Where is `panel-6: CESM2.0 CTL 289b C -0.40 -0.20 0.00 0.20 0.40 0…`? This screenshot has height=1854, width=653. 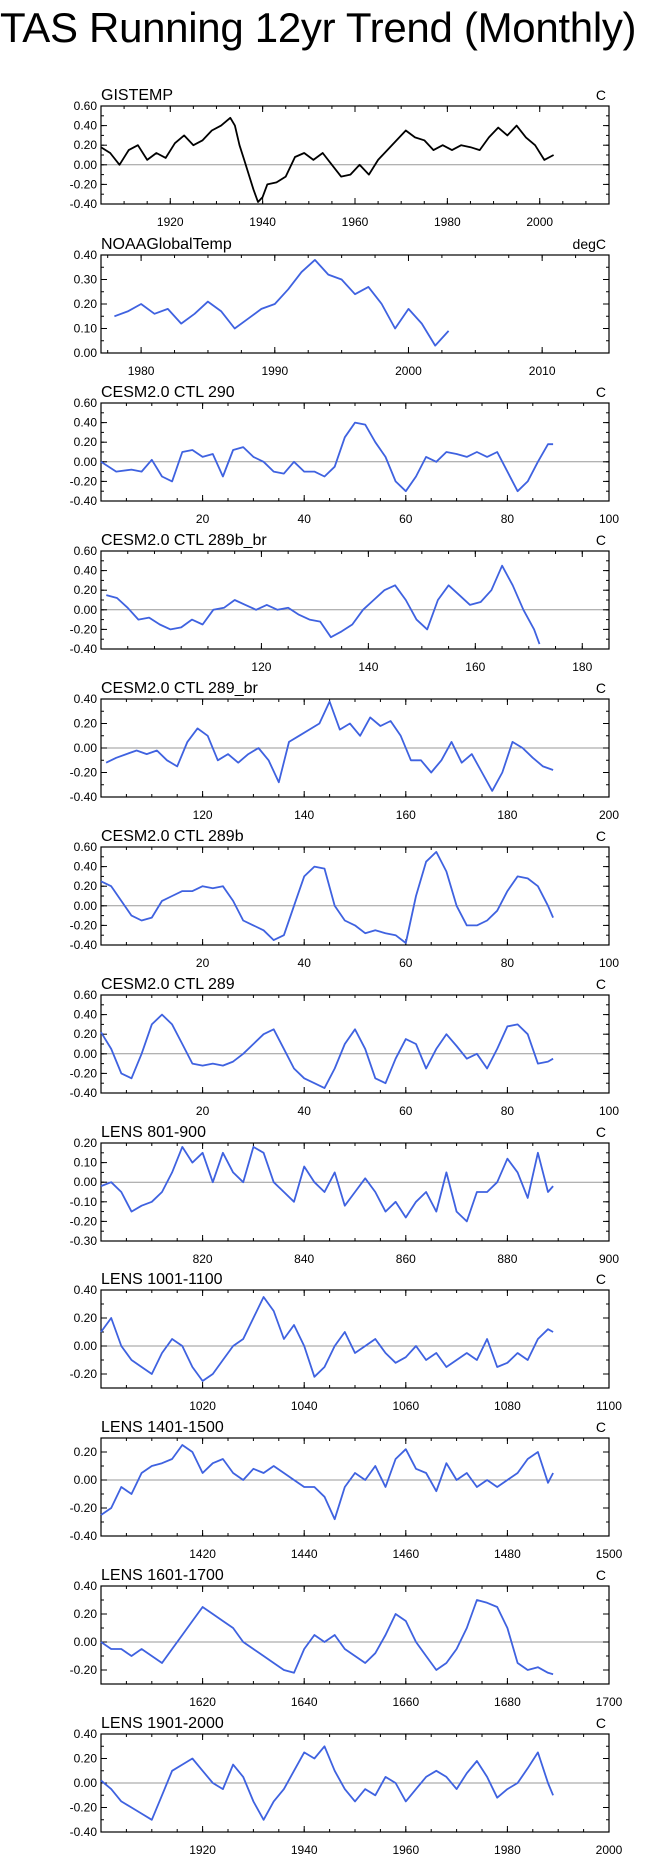
panel-6: CESM2.0 CTL 289b C -0.40 -0.20 0.00 0.20 0.40 0… is located at coordinates (345, 899).